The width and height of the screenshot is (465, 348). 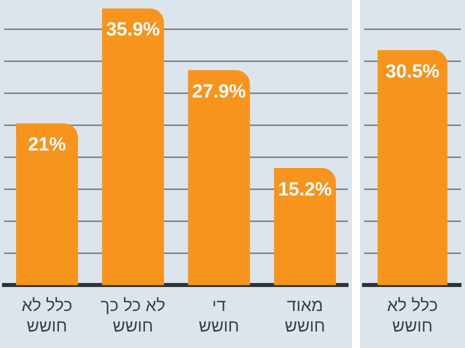 What do you see at coordinates (305, 189) in the screenshot?
I see `data-label: 15.2%` at bounding box center [305, 189].